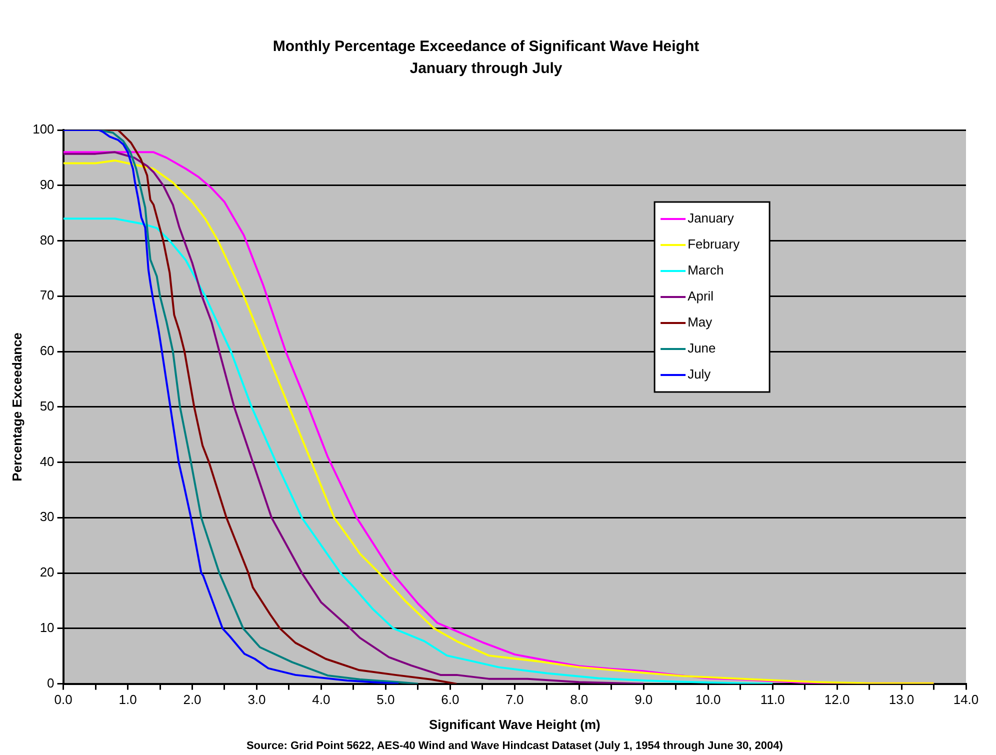  I want to click on x-tick-label: 7.0, so click(515, 700).